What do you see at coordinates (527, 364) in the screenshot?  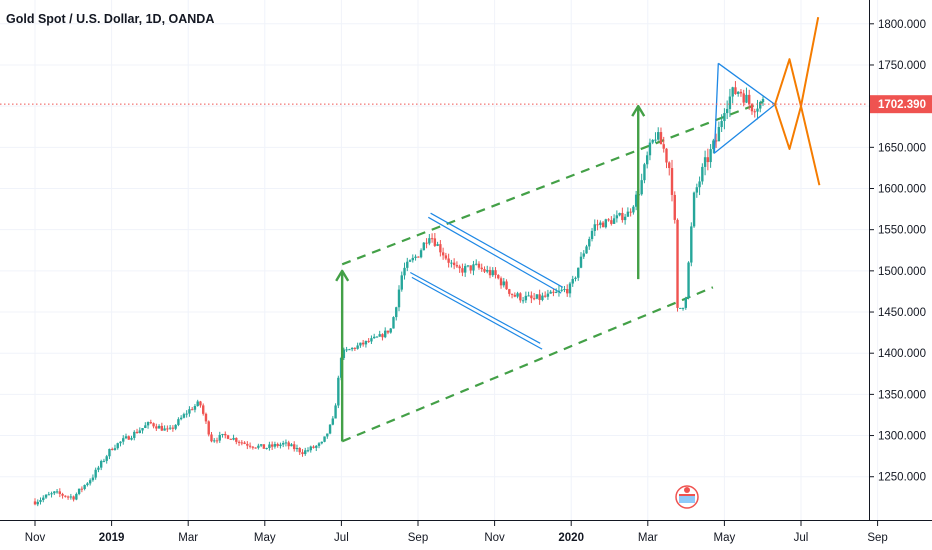 I see `green-channel-lower-line` at bounding box center [527, 364].